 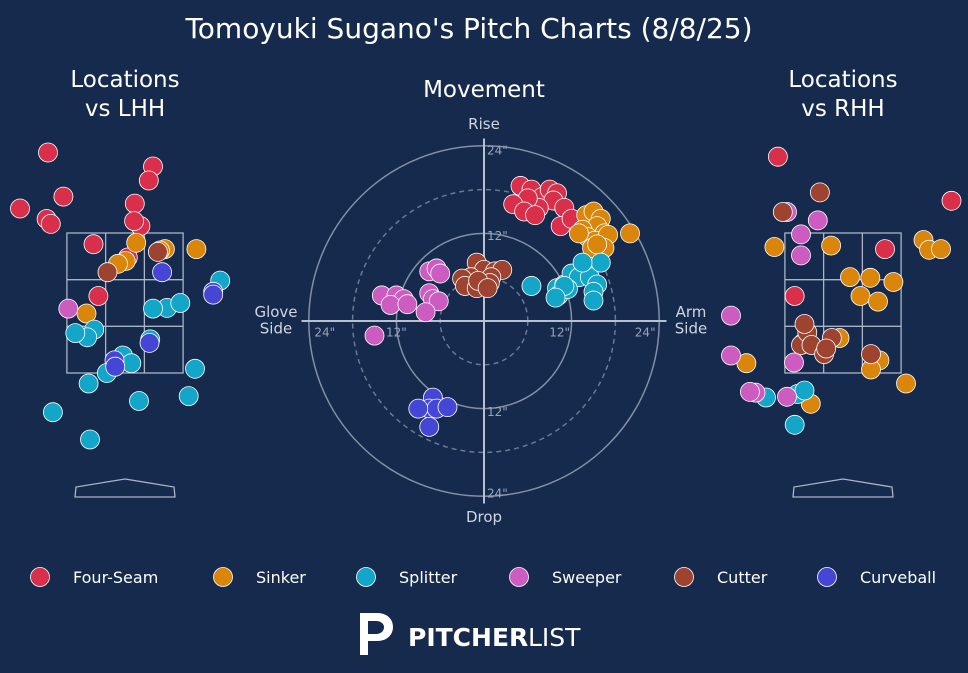 What do you see at coordinates (484, 124) in the screenshot?
I see `rise-label: Rise` at bounding box center [484, 124].